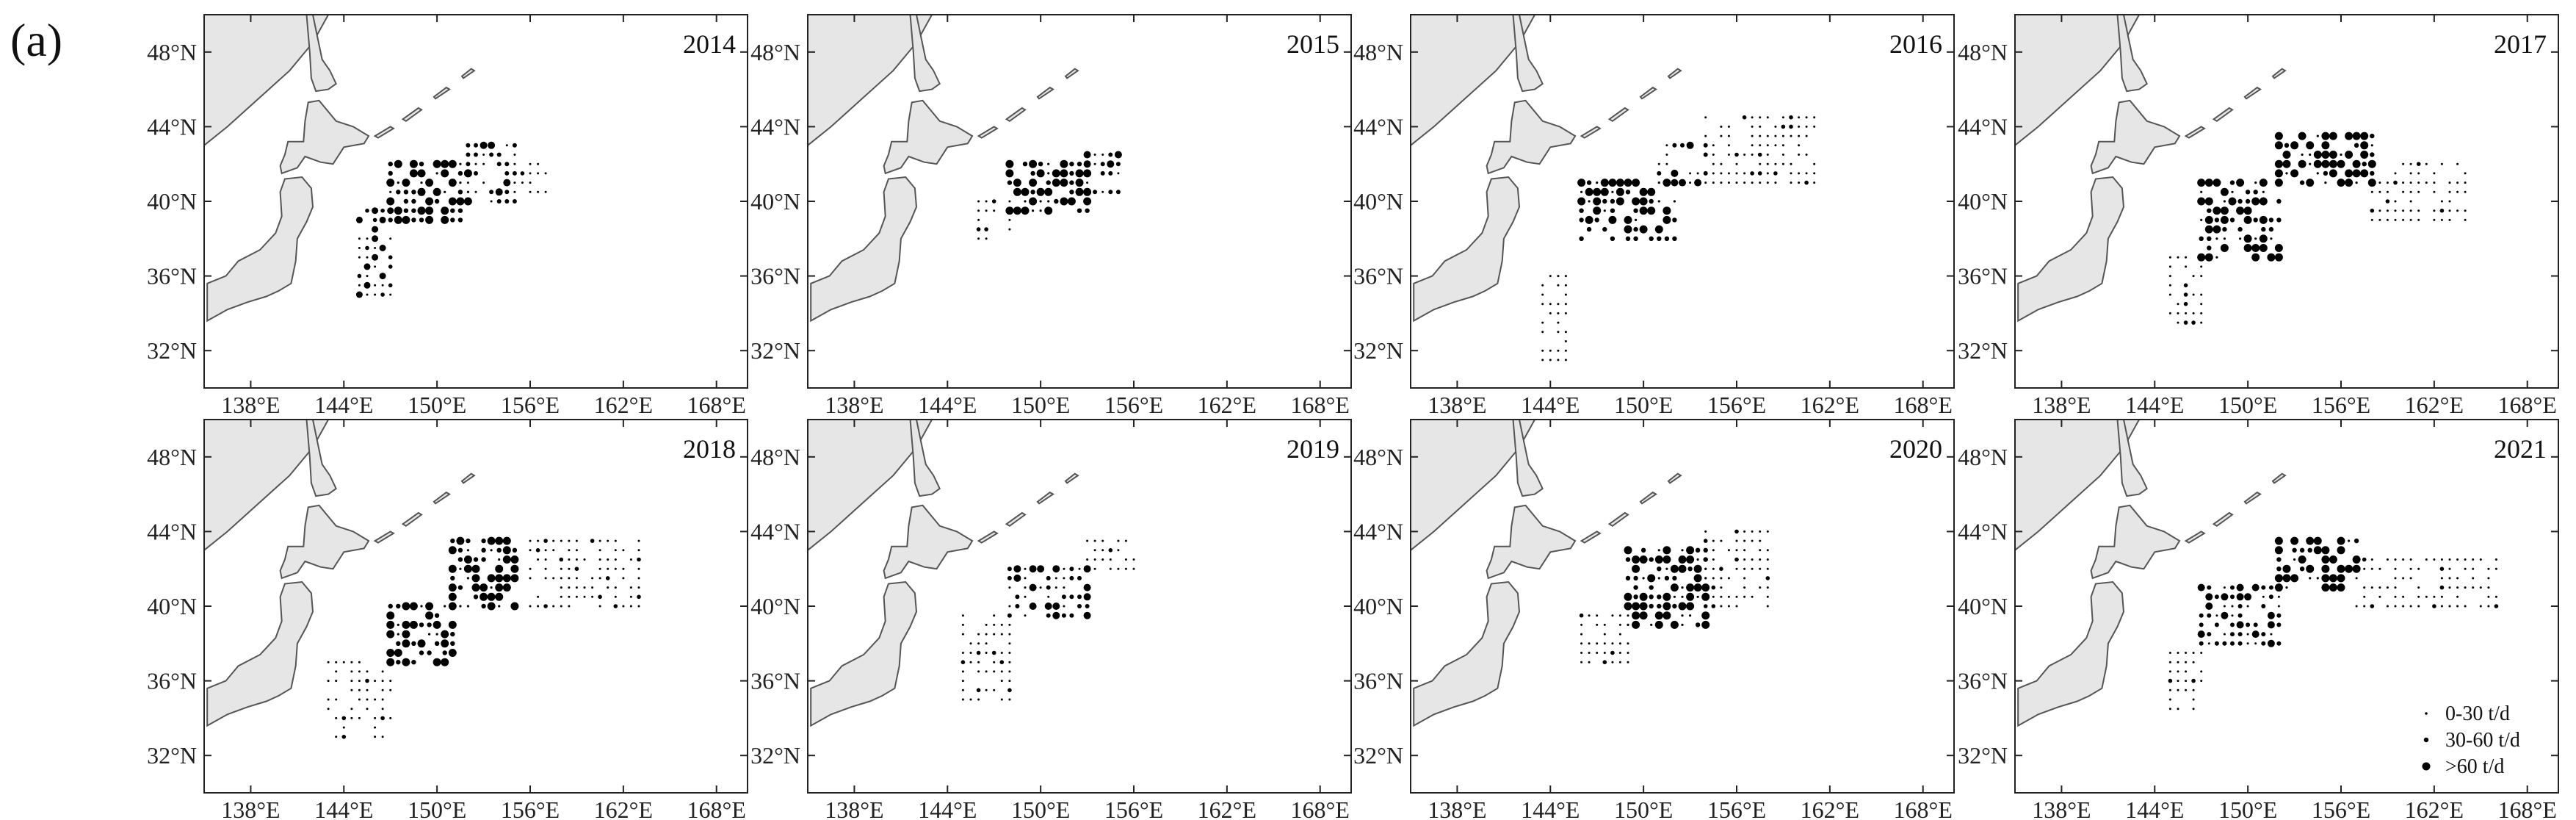 This screenshot has height=820, width=2576. What do you see at coordinates (2071, 654) in the screenshot?
I see `honshu-island` at bounding box center [2071, 654].